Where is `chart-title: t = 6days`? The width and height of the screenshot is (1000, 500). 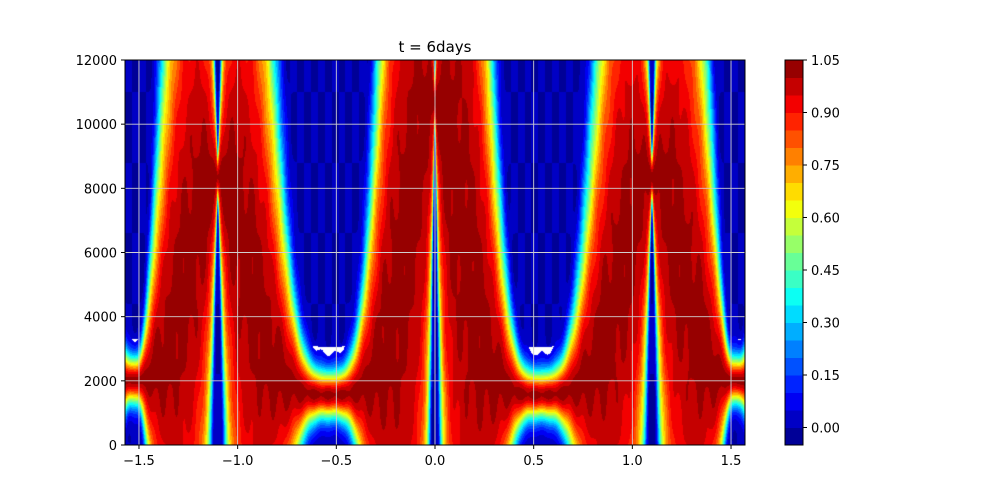 chart-title: t = 6days is located at coordinates (435, 47).